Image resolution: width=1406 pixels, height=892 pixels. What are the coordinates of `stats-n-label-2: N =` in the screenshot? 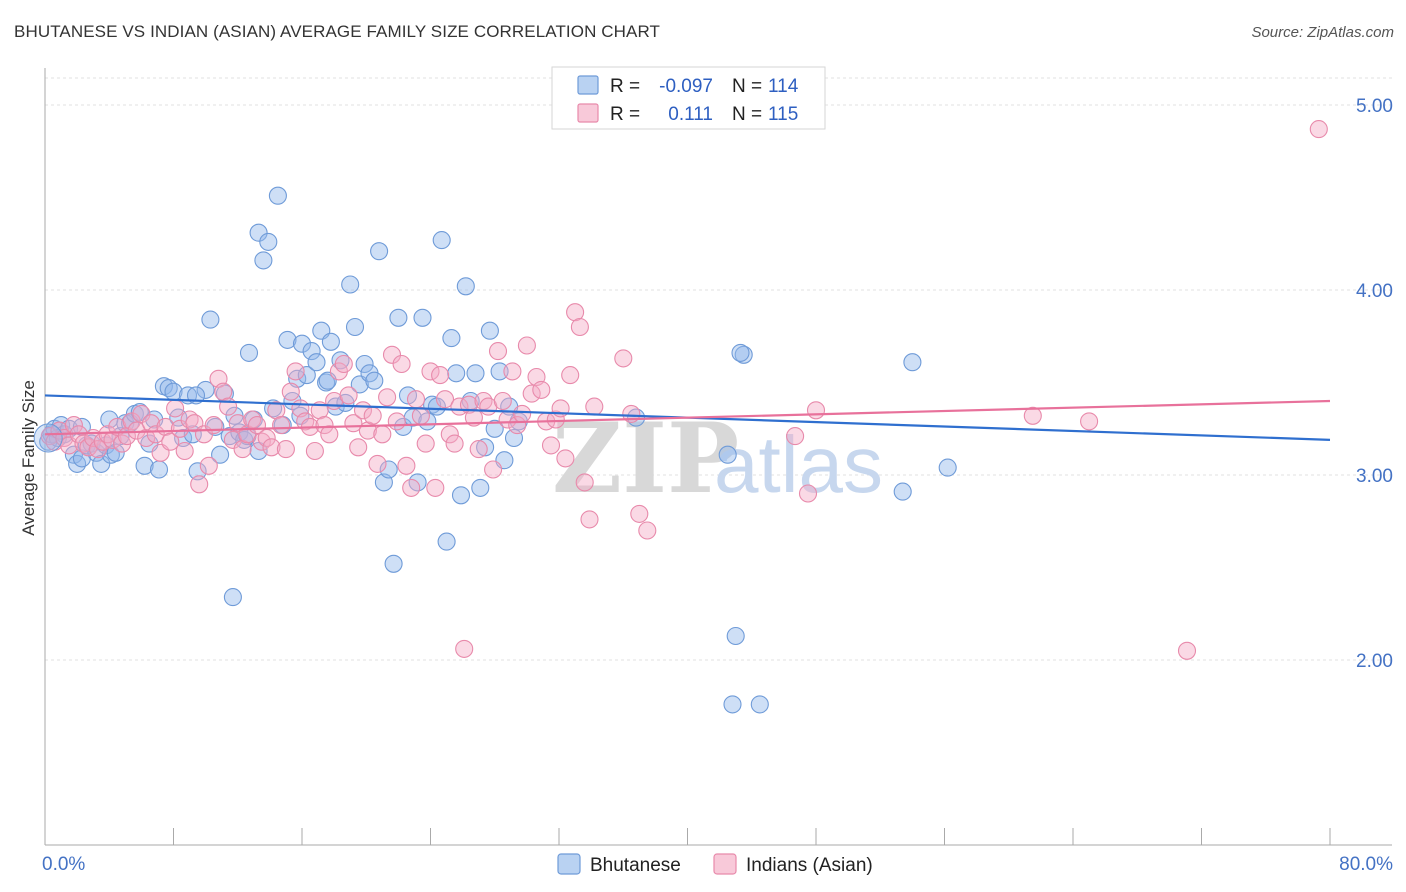 It's located at (747, 114).